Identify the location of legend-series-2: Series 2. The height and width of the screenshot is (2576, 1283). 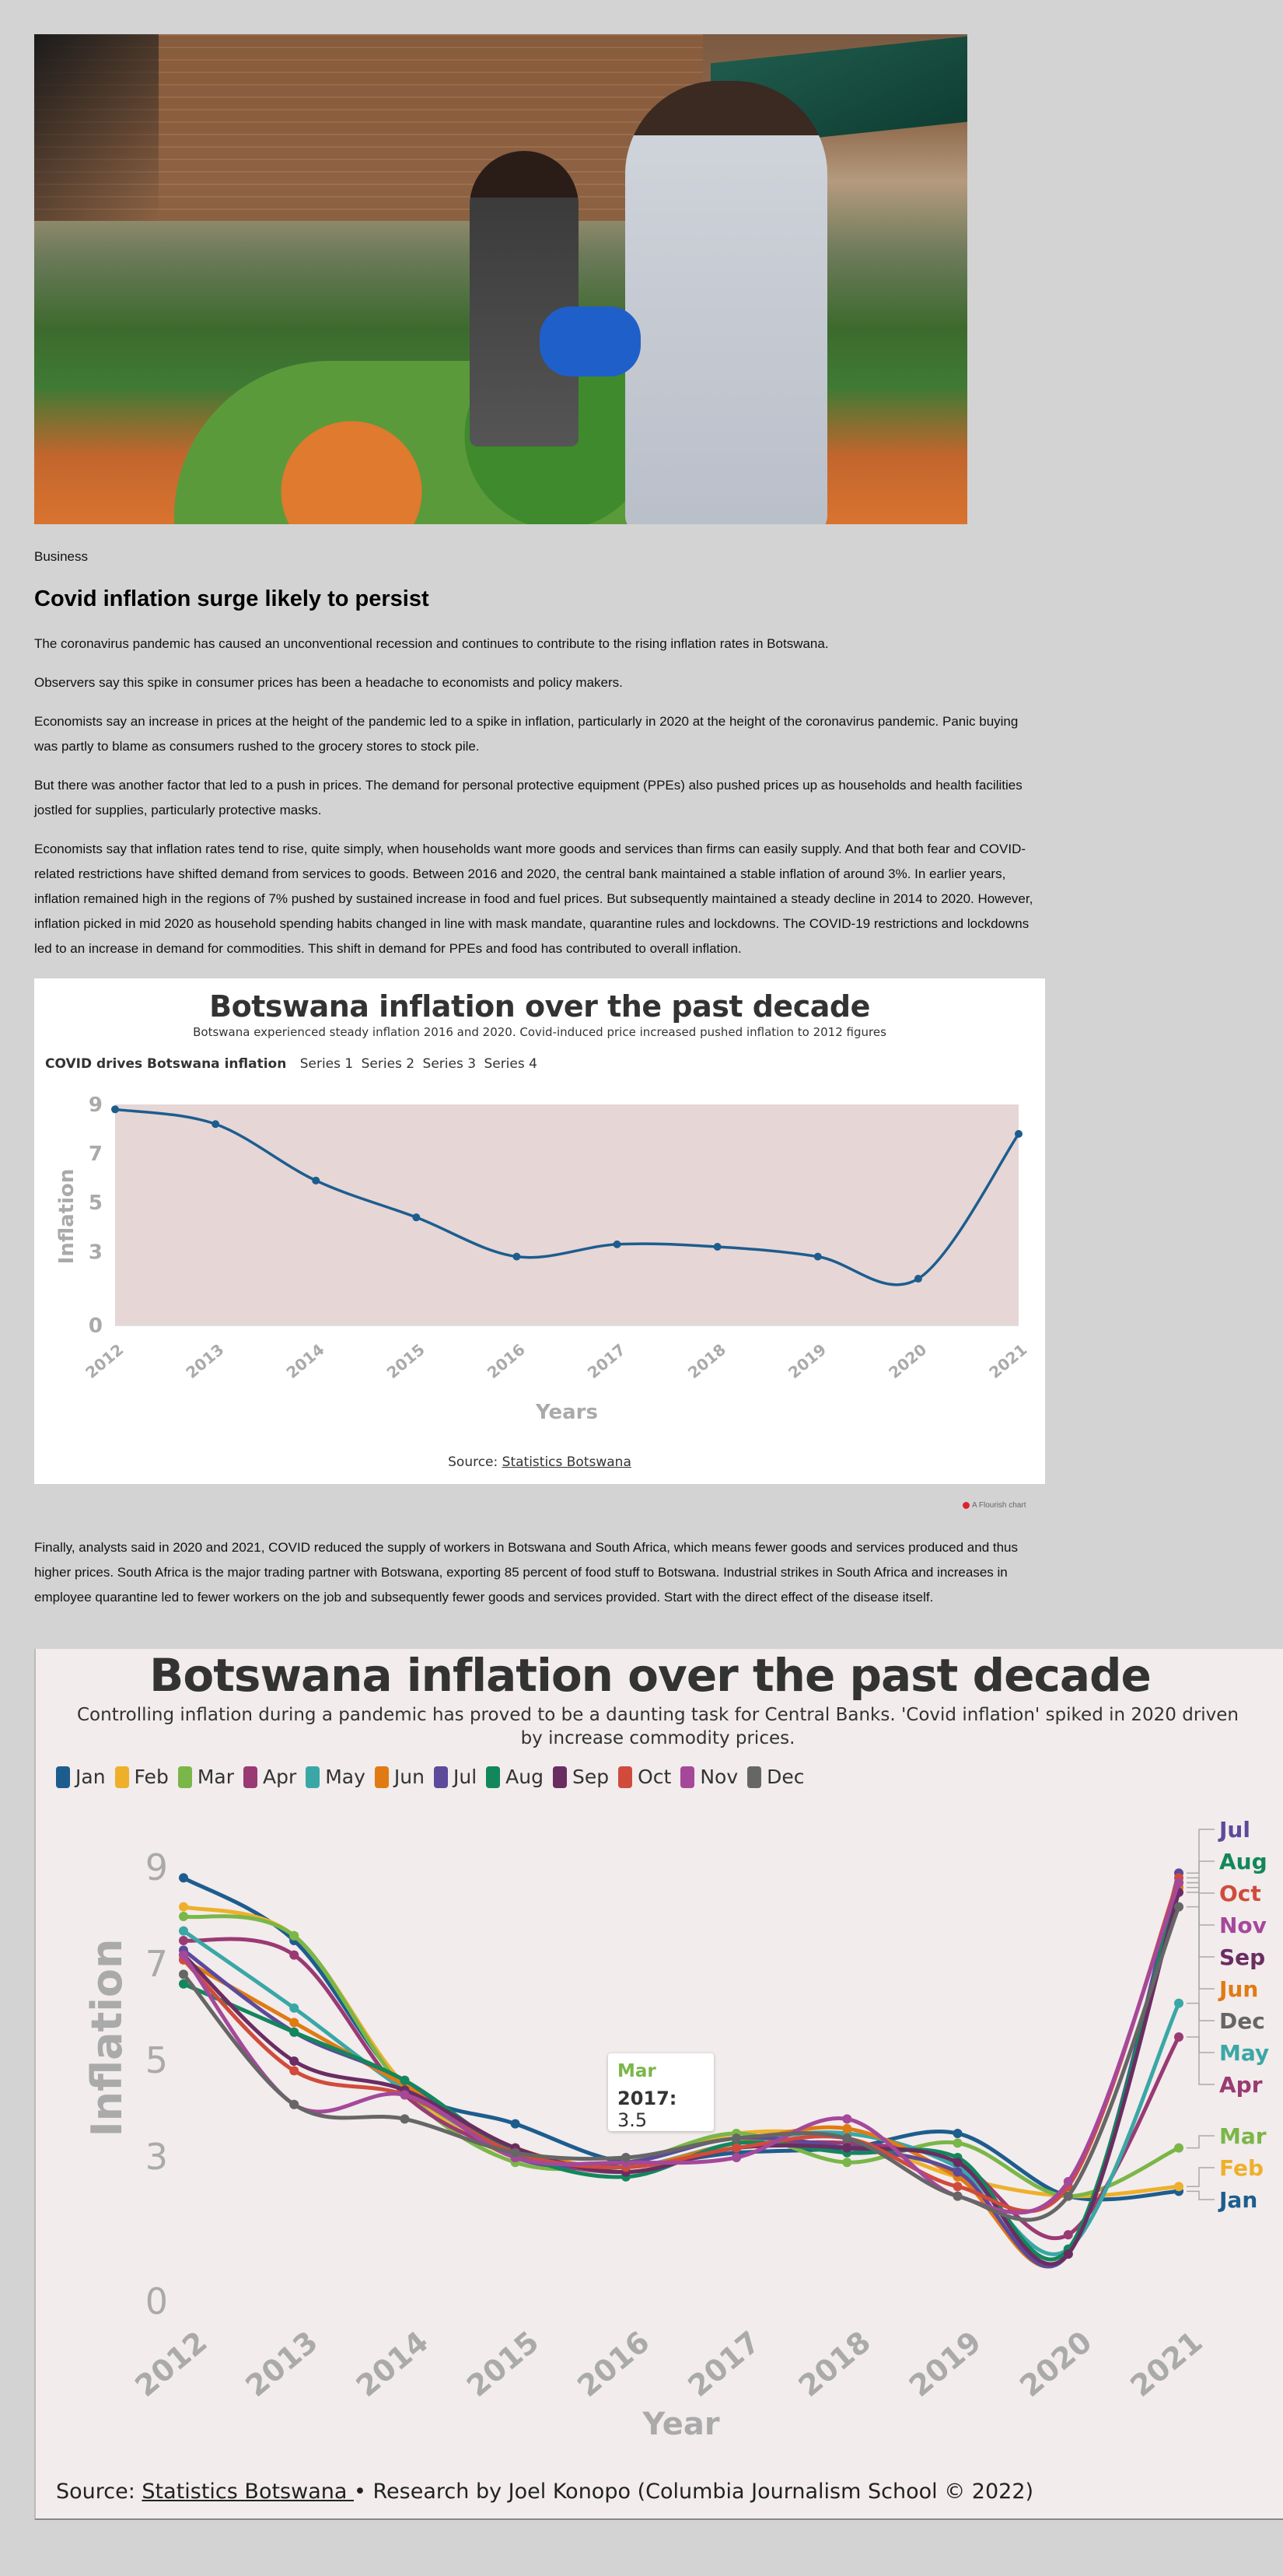
(388, 1064).